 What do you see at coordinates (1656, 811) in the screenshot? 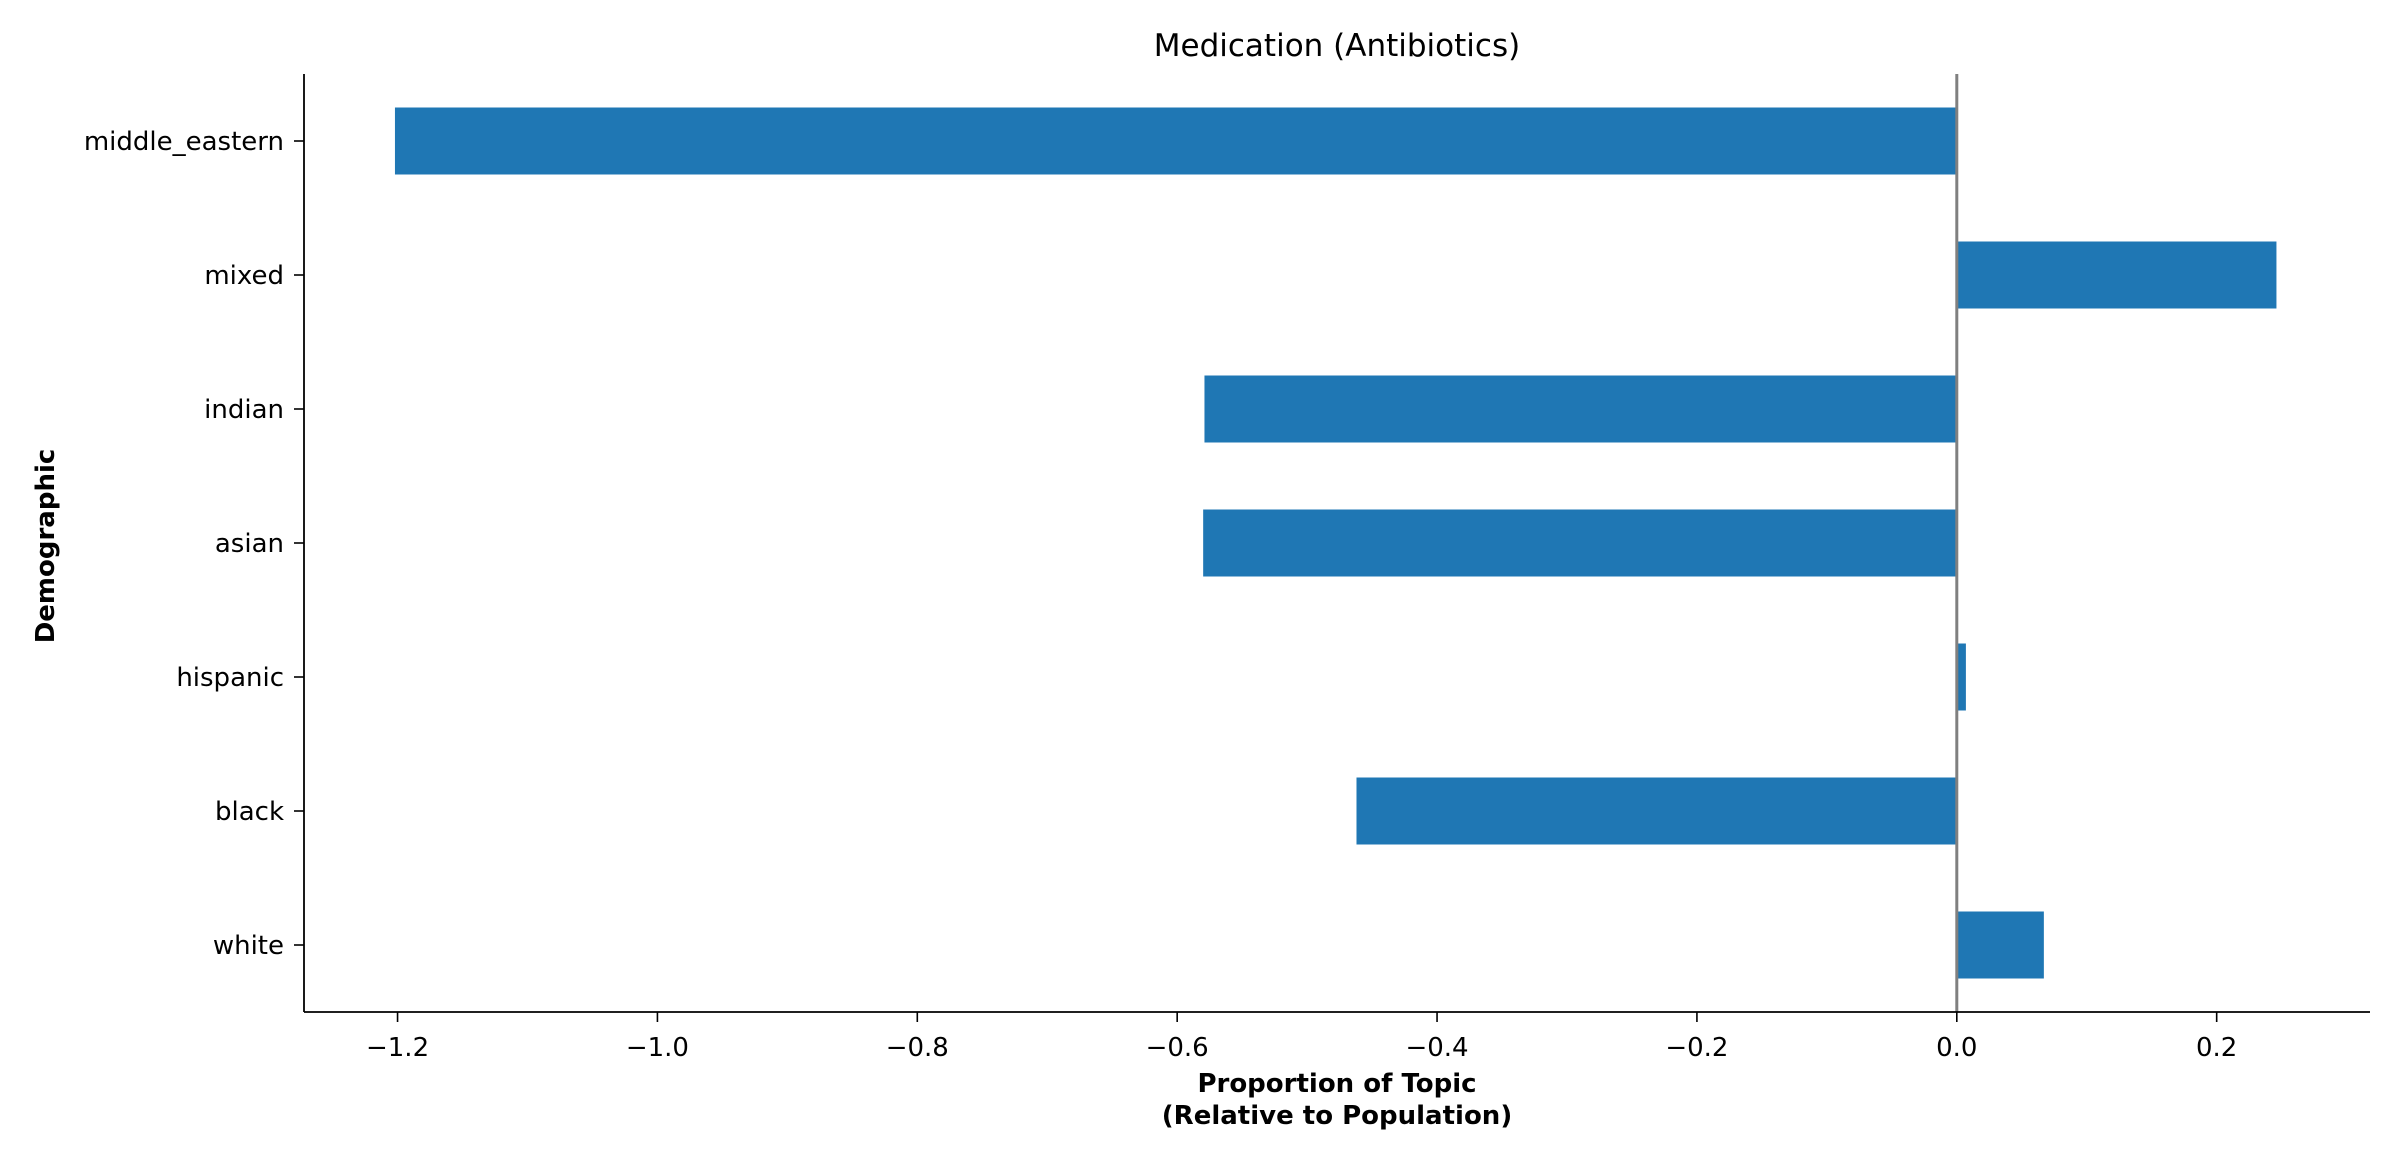
I see `bar-black` at bounding box center [1656, 811].